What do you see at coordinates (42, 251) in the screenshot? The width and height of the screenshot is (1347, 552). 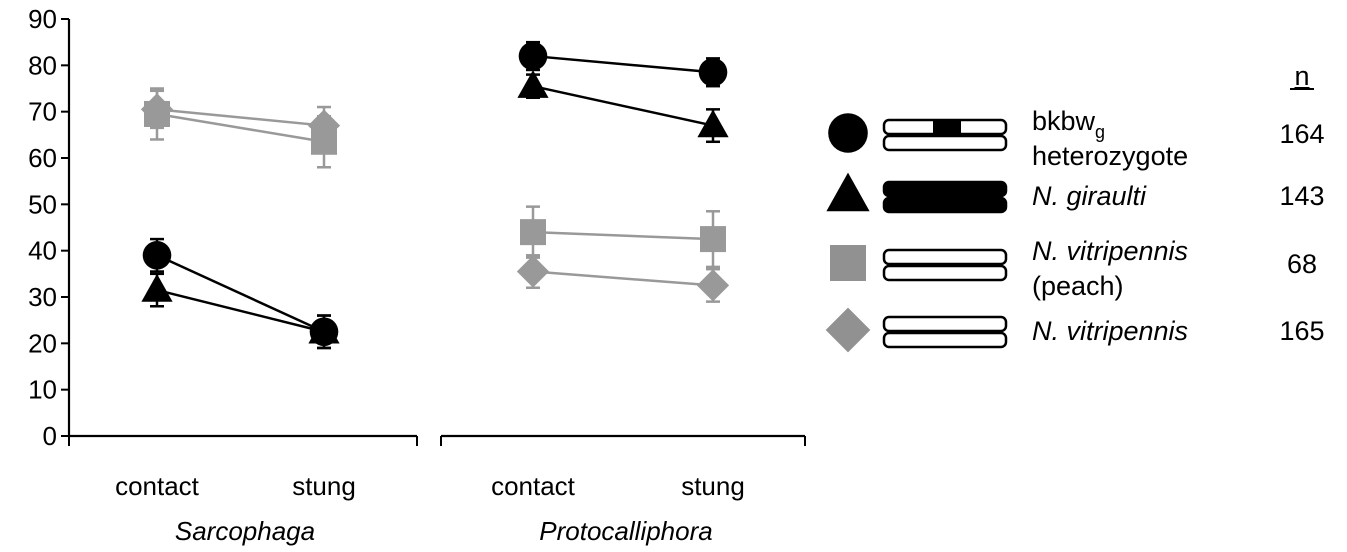 I see `y-tick-label: 40` at bounding box center [42, 251].